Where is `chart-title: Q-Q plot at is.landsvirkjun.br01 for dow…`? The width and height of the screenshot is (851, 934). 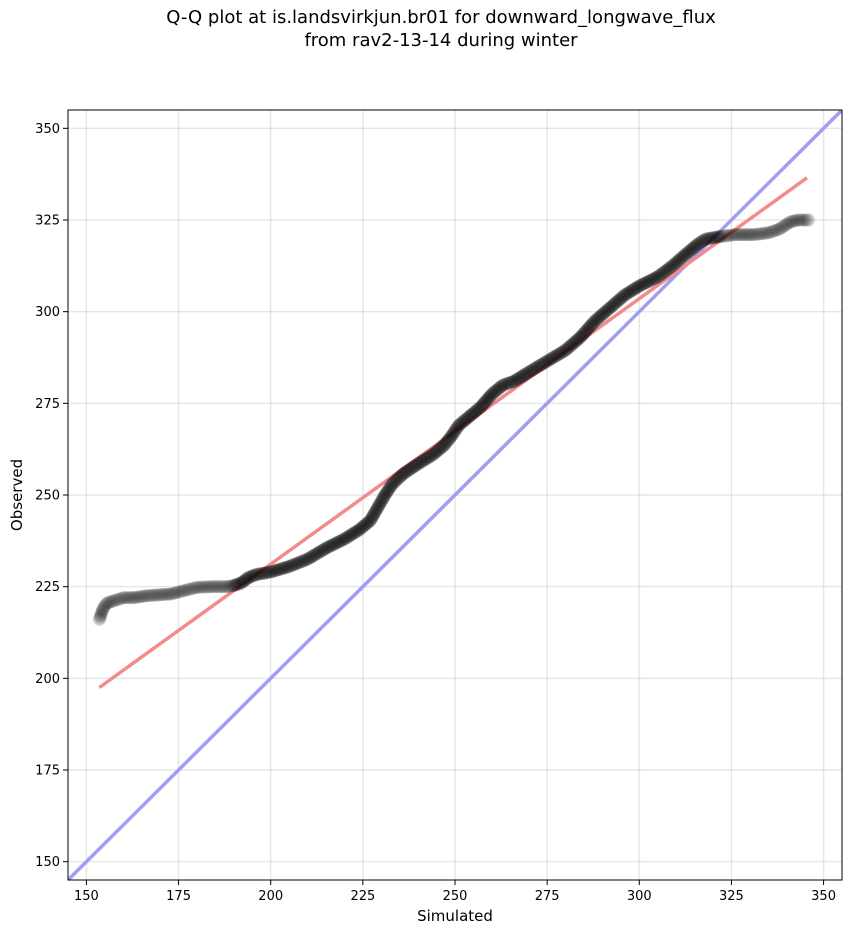 chart-title: Q-Q plot at is.landsvirkjun.br01 for dow… is located at coordinates (425, 29).